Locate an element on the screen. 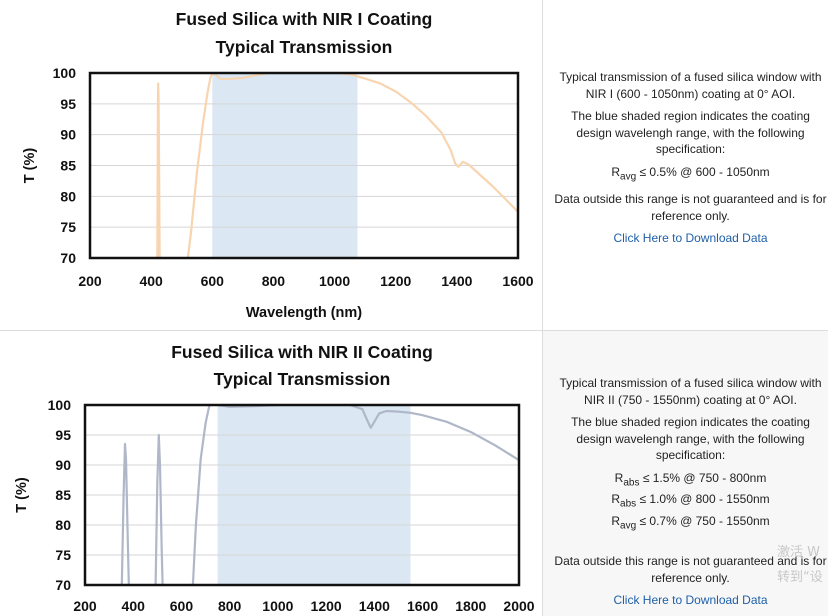  spec-line: Rabs ≤ 1.5% @ 750 - 800nm is located at coordinates (690, 481).